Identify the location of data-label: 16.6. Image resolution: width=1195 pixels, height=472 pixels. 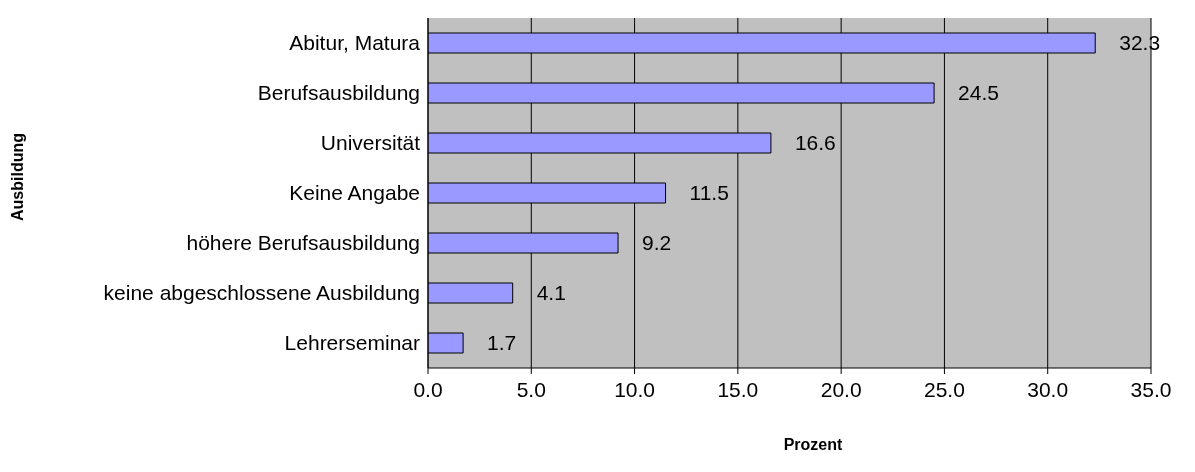
(815, 143).